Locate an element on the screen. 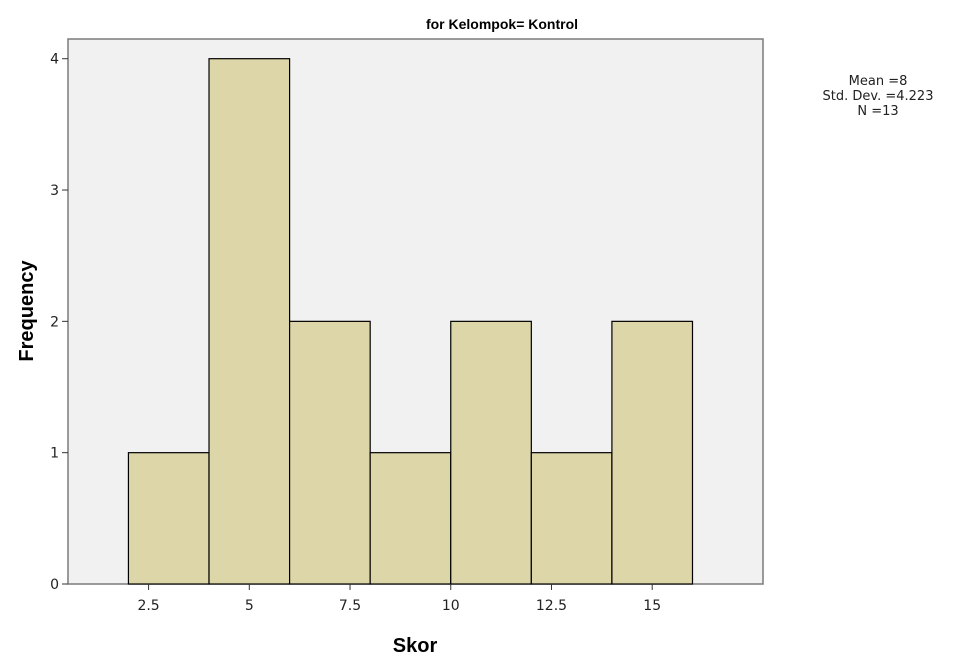 The height and width of the screenshot is (659, 957). x-tick-label: 2.5 is located at coordinates (148, 606).